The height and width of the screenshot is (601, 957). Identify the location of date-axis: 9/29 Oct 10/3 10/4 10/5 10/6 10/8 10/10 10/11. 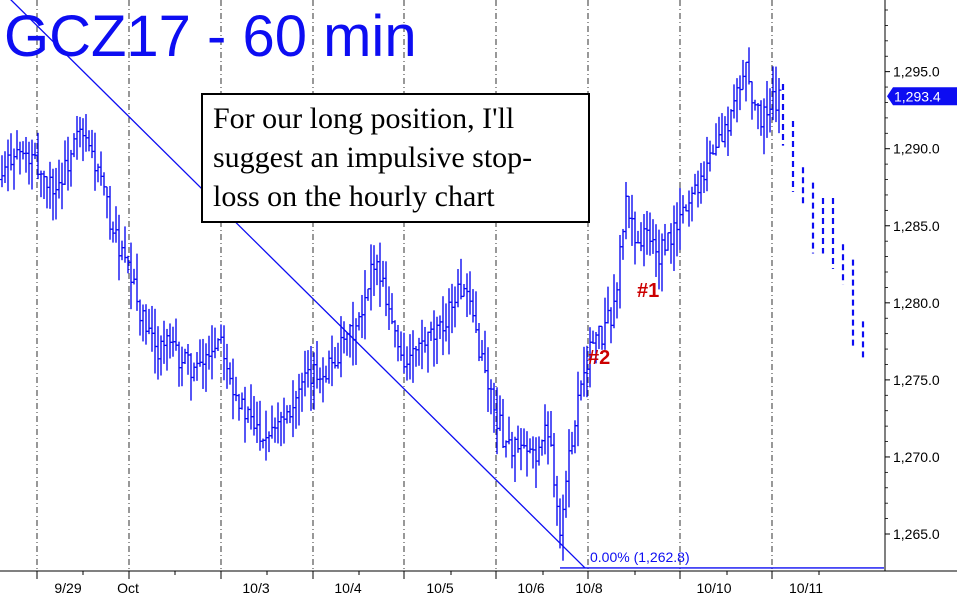
(478, 583).